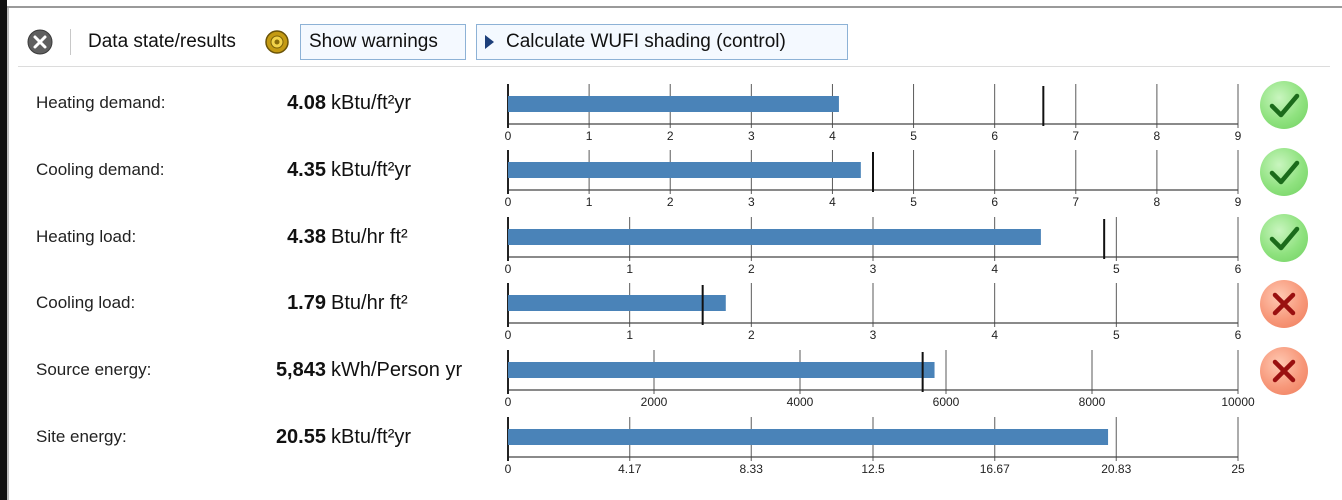 The image size is (1342, 500). I want to click on bar-chart-site-energy: 0 4.17 8.33 12.5 16.67 20.83 25, so click(877, 450).